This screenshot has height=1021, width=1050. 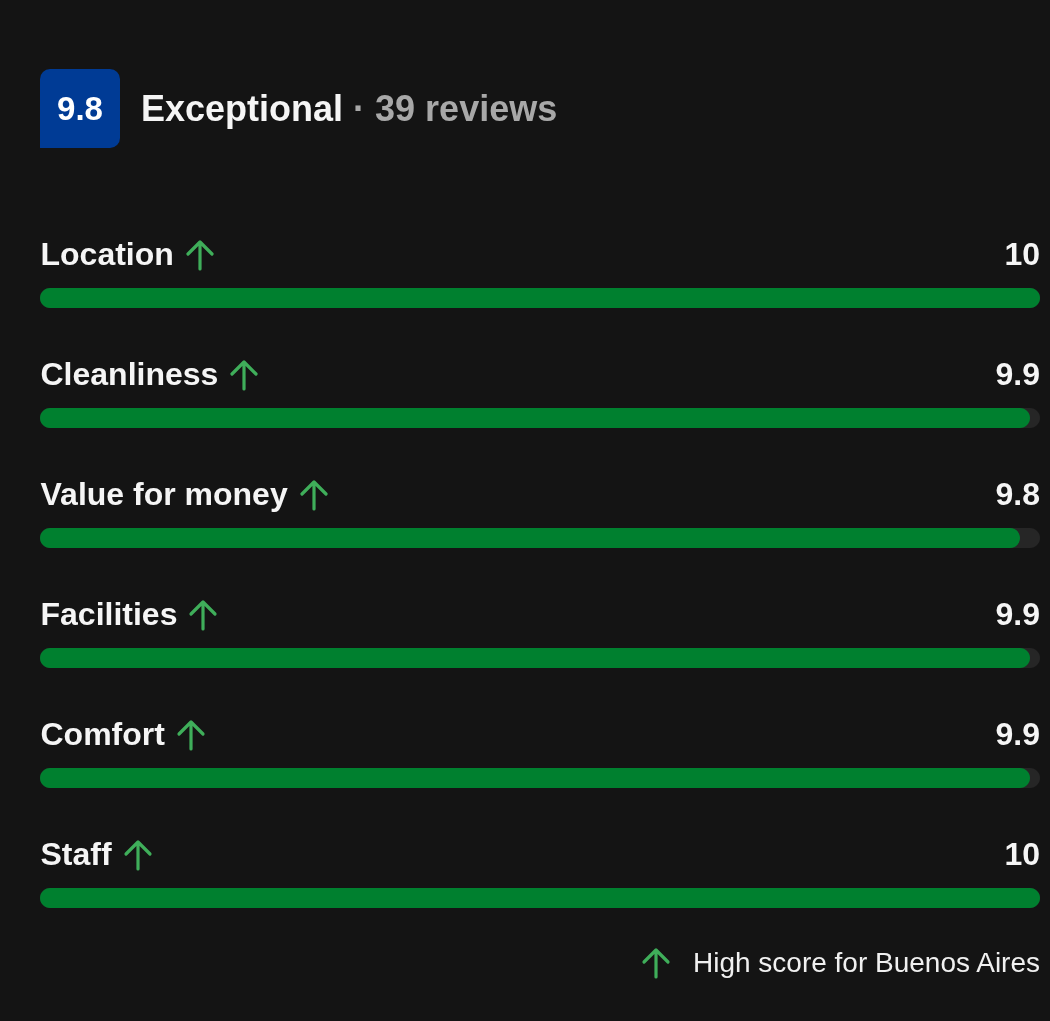 I want to click on y-tick-label: Value for money, so click(x=164, y=494).